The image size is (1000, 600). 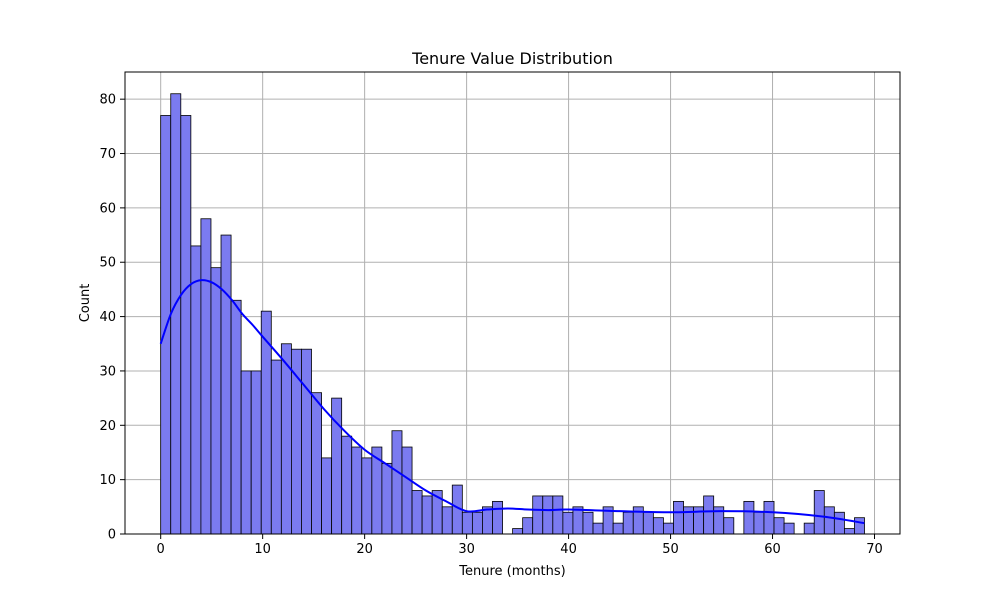 What do you see at coordinates (107, 317) in the screenshot?
I see `y-tick-label: 40` at bounding box center [107, 317].